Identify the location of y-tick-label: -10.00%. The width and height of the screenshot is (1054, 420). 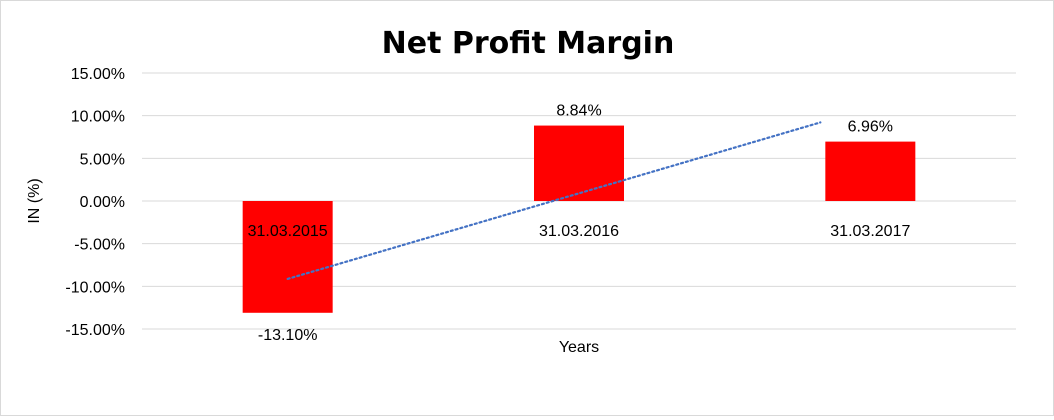
(95, 287).